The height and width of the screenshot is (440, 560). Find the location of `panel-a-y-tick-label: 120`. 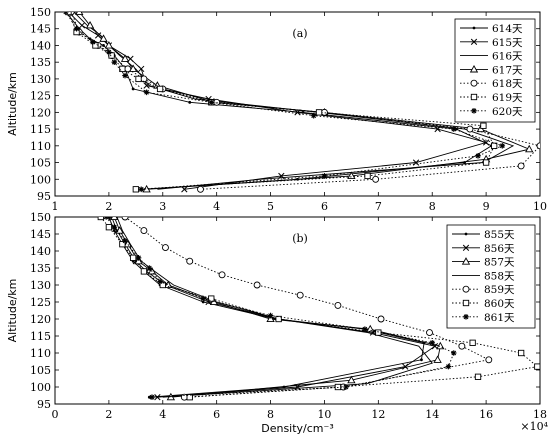

panel-a-y-tick-label: 120 is located at coordinates (40, 112).